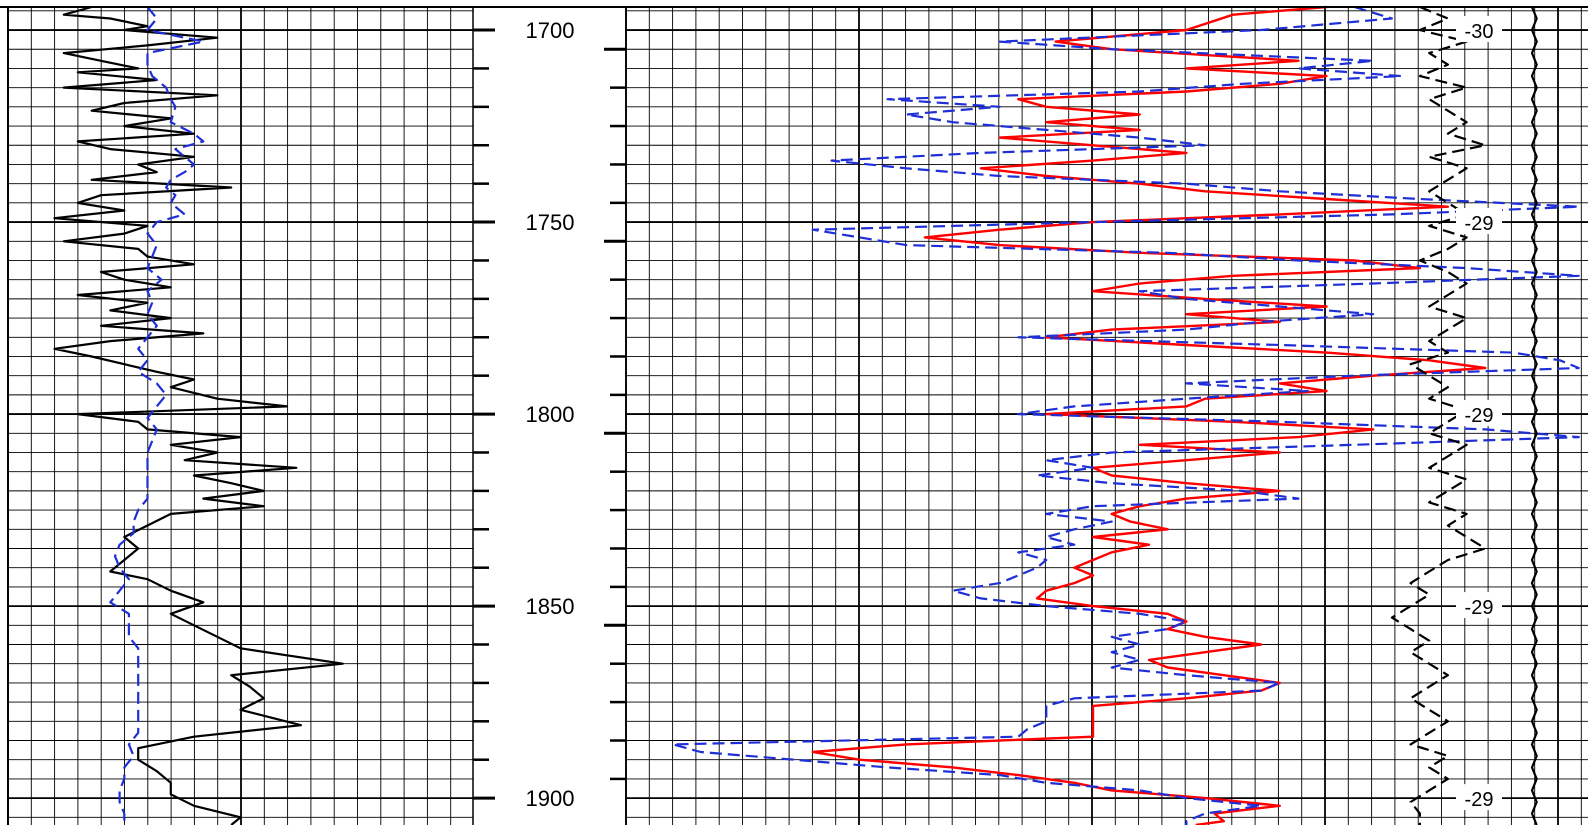 This screenshot has width=1588, height=825. I want to click on depth-label-1800: 1800, so click(550, 414).